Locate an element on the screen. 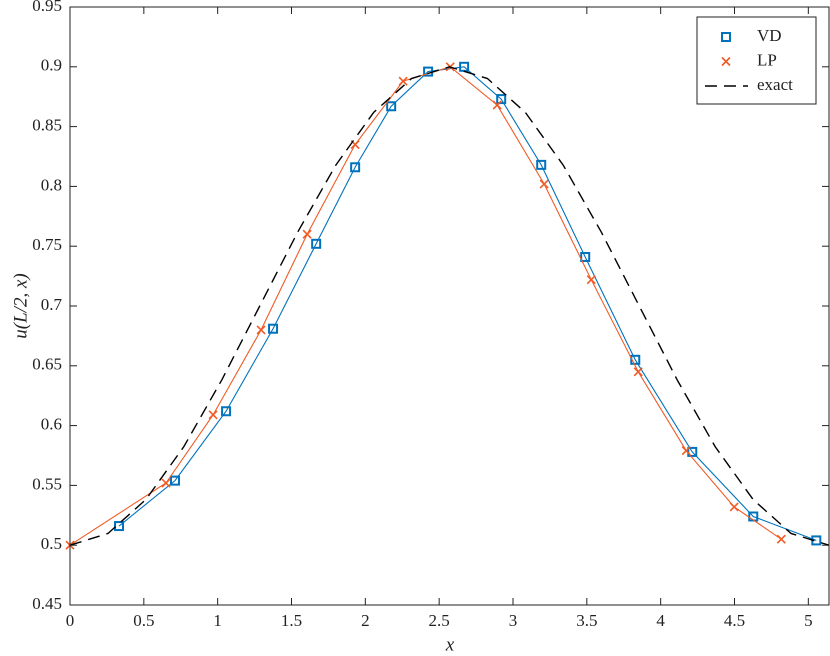 This screenshot has height=656, width=830. y-axis-label: u(L/2, x) is located at coordinates (20, 305).